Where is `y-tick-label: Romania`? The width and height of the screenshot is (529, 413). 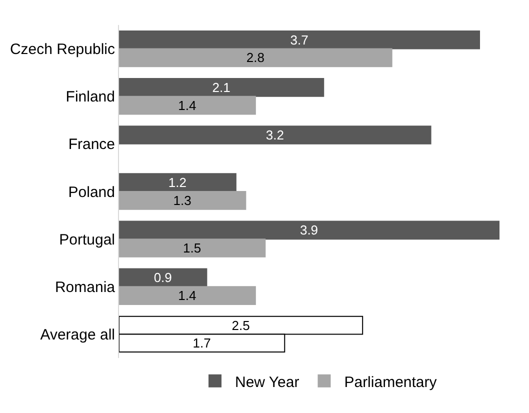
y-tick-label: Romania is located at coordinates (85, 287).